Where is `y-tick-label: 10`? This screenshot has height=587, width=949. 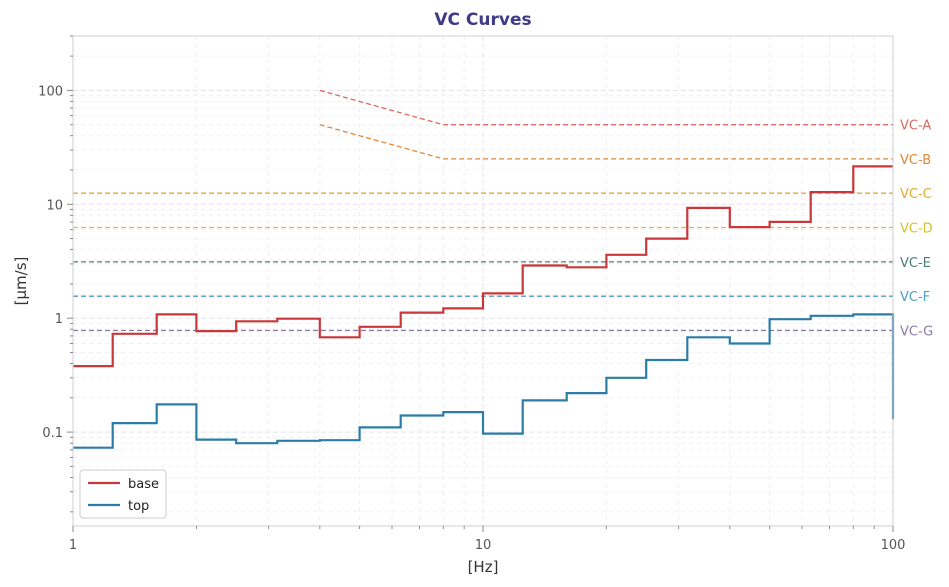
y-tick-label: 10 is located at coordinates (54, 205).